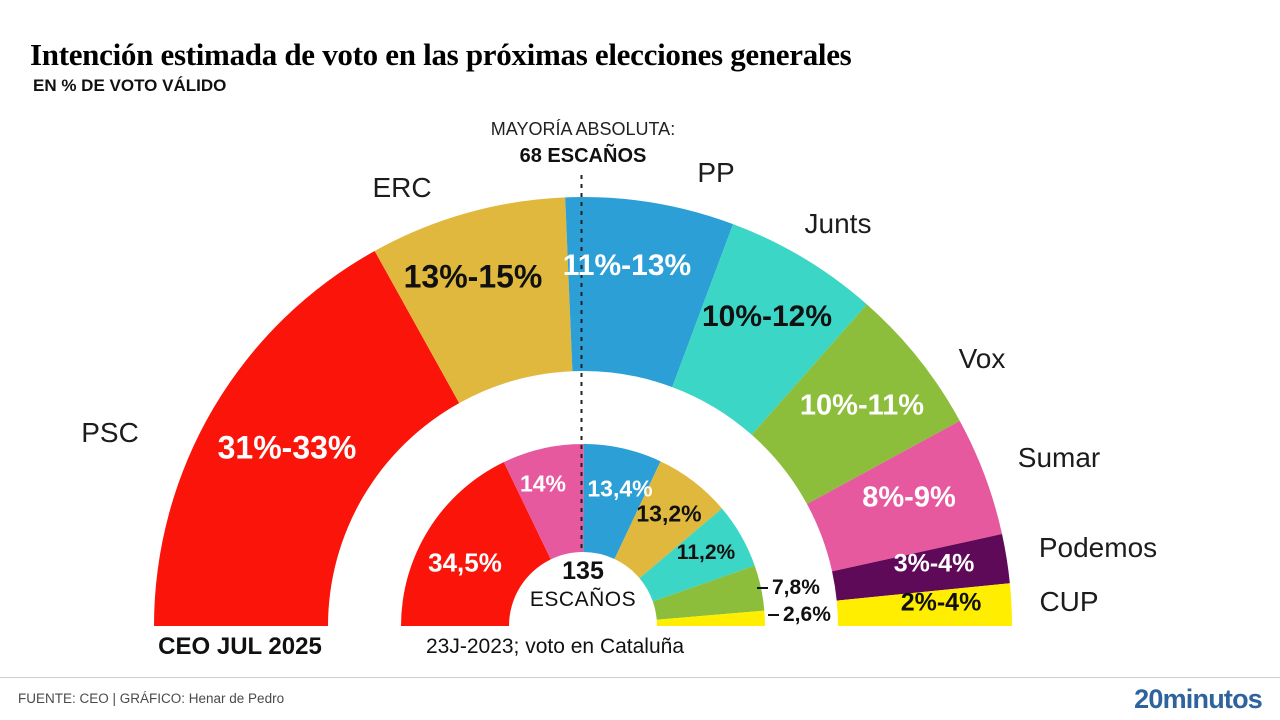  I want to click on total-seats-number: 135, so click(583, 571).